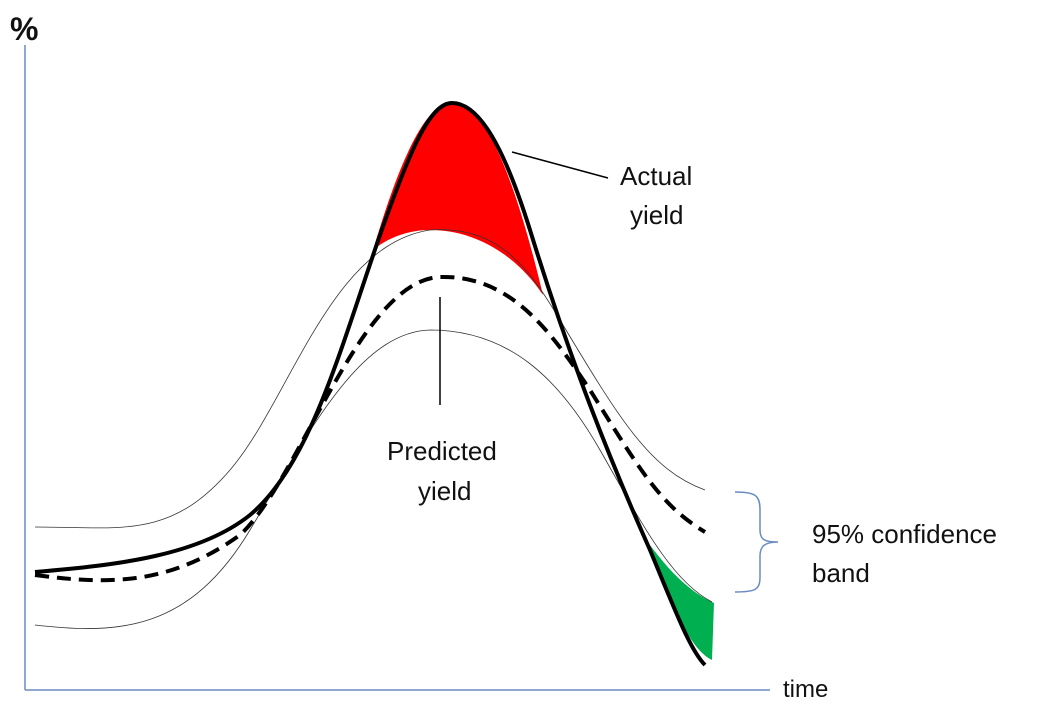 This screenshot has height=709, width=1056. What do you see at coordinates (560, 165) in the screenshot?
I see `leader-line` at bounding box center [560, 165].